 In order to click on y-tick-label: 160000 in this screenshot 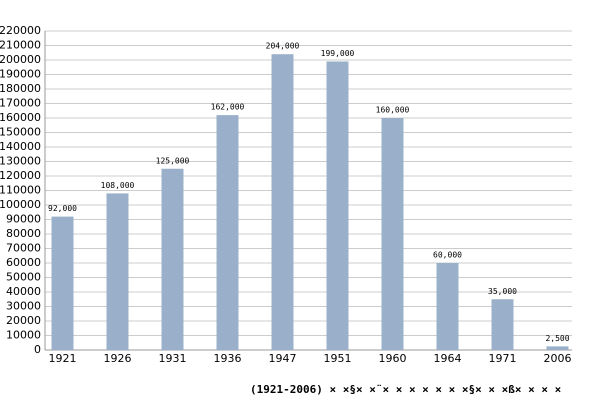, I will do `click(20, 117)`.